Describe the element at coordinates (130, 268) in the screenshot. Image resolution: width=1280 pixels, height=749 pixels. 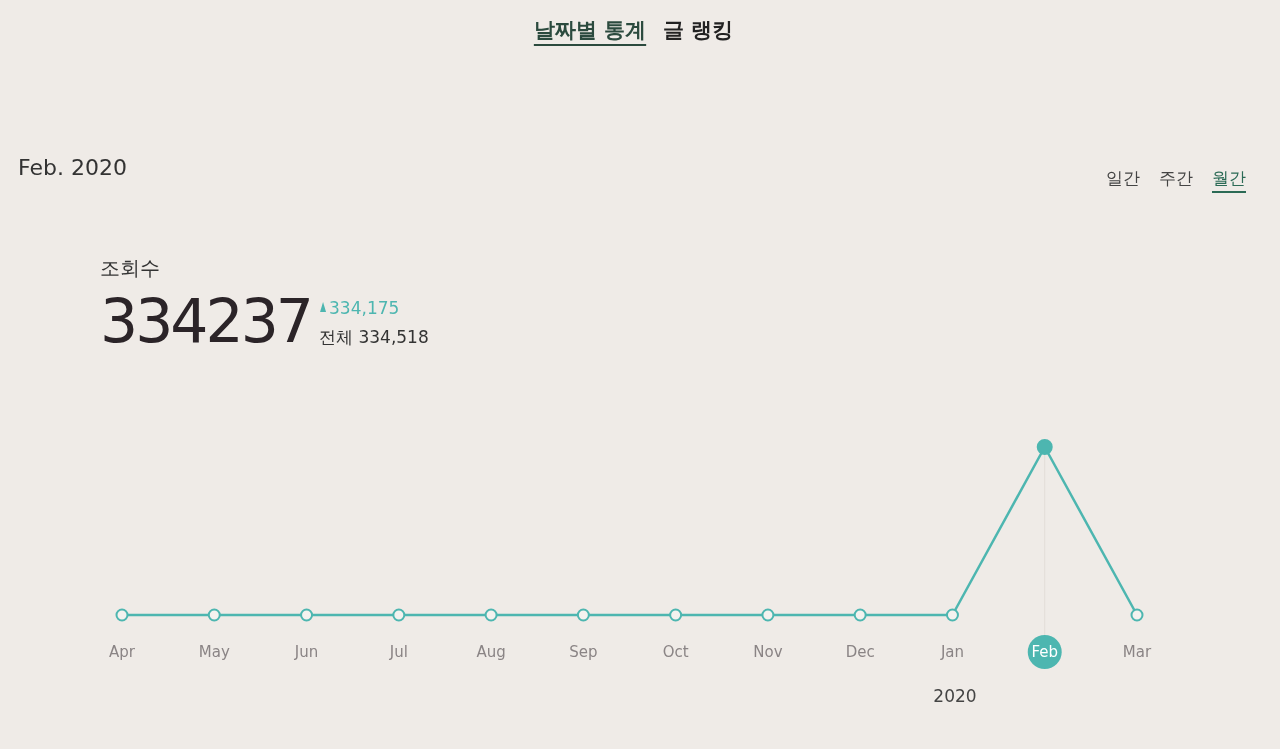
I see `annotation: 조회수` at that location.